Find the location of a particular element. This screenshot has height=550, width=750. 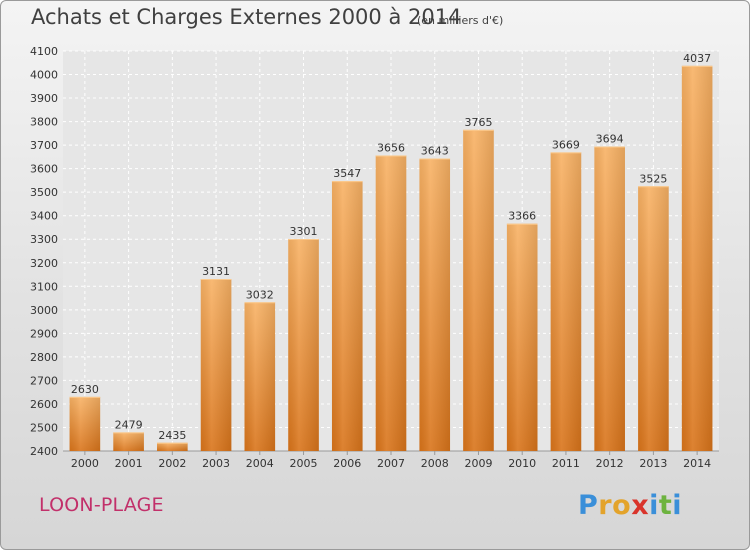

value-label-2012: 3694 is located at coordinates (610, 139).